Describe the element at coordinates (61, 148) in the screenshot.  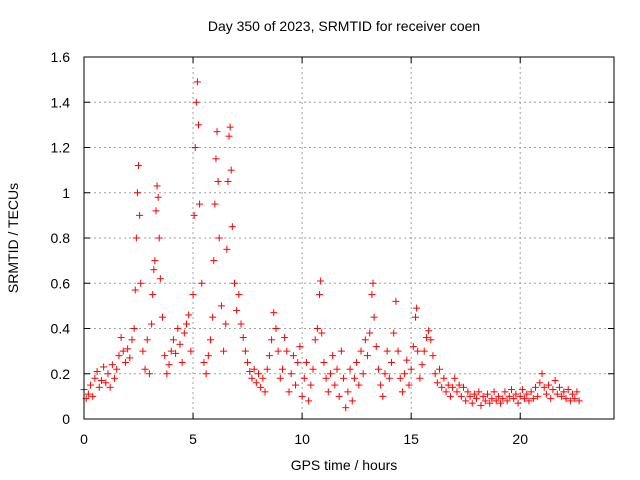
I see `y-tick-label: 1.2` at that location.